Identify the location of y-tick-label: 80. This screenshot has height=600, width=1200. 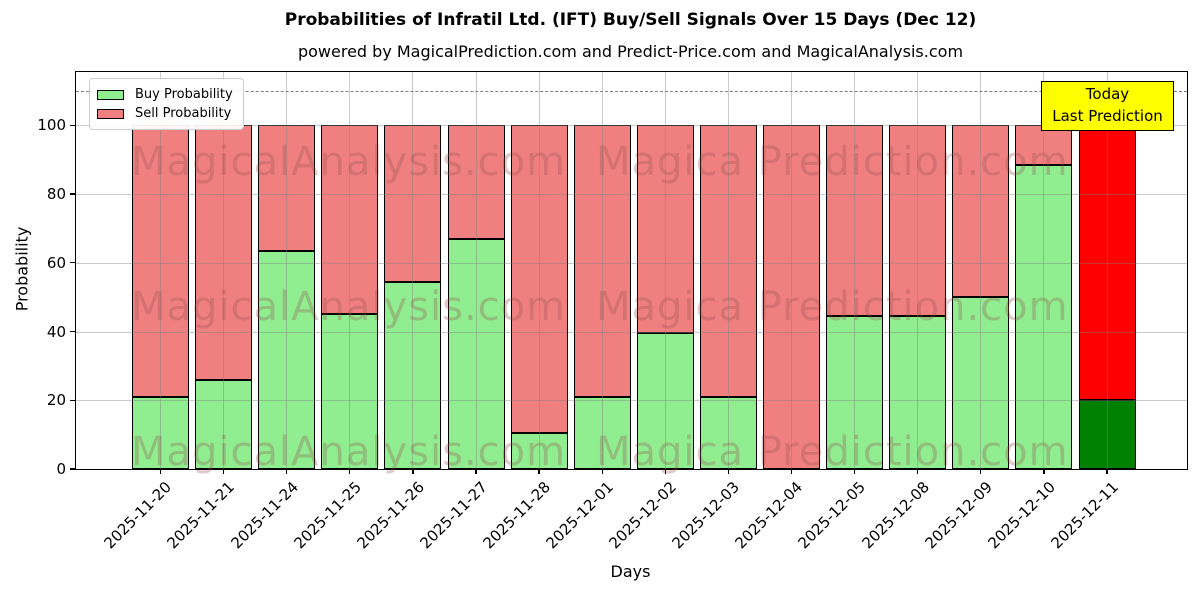
(56, 194).